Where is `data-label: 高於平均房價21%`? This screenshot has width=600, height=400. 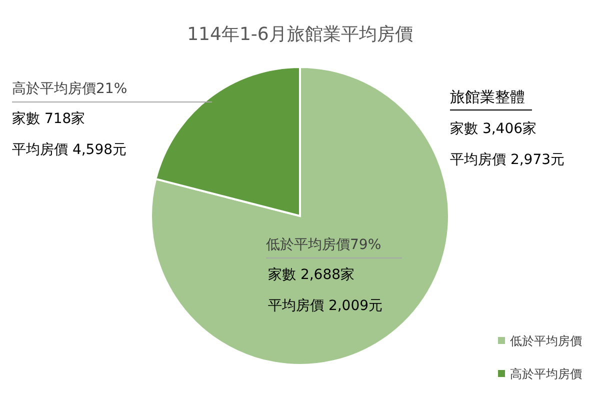
data-label: 高於平均房價21% is located at coordinates (70, 89).